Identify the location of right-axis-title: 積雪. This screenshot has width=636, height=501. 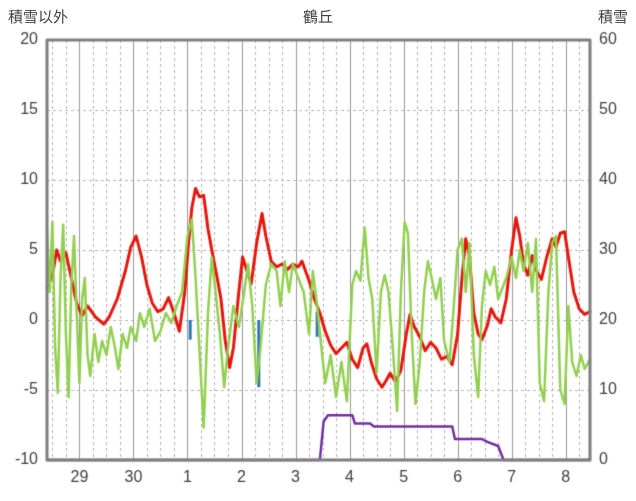
(612, 17).